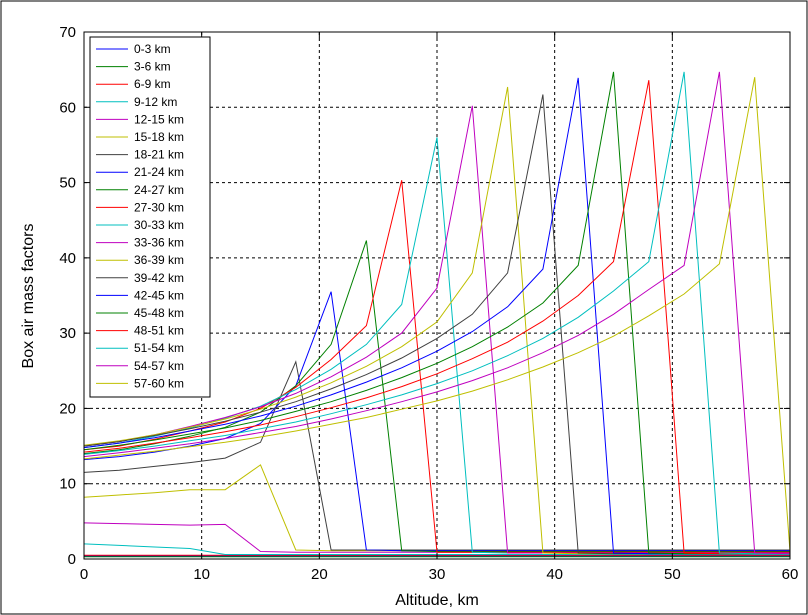 This screenshot has height=615, width=808. Describe the element at coordinates (159, 155) in the screenshot. I see `legend-label: 18-21 km` at that location.